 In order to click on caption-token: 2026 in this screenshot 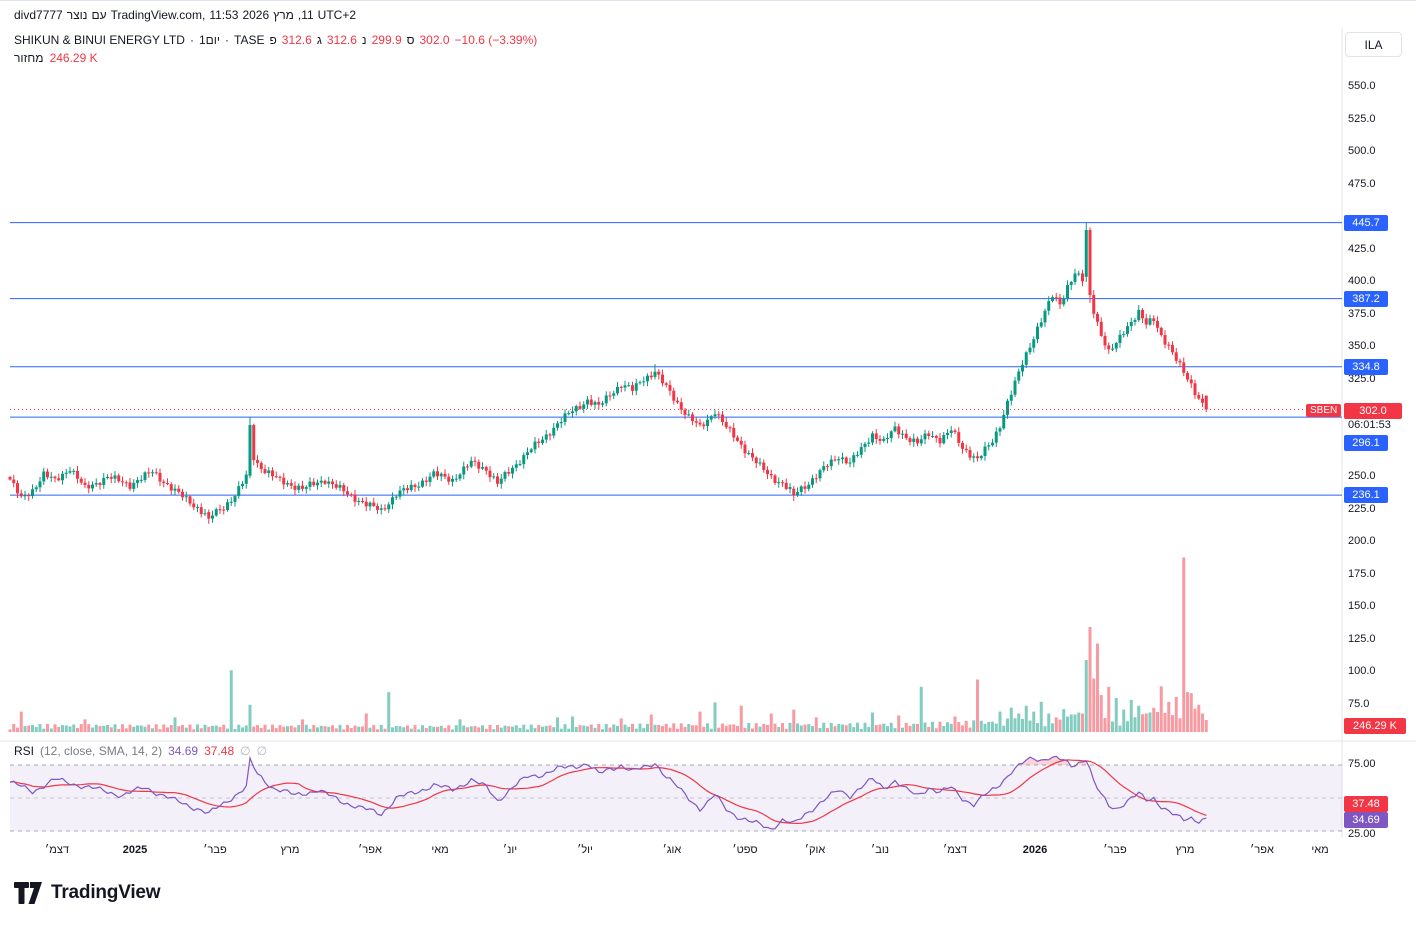, I will do `click(256, 15)`.